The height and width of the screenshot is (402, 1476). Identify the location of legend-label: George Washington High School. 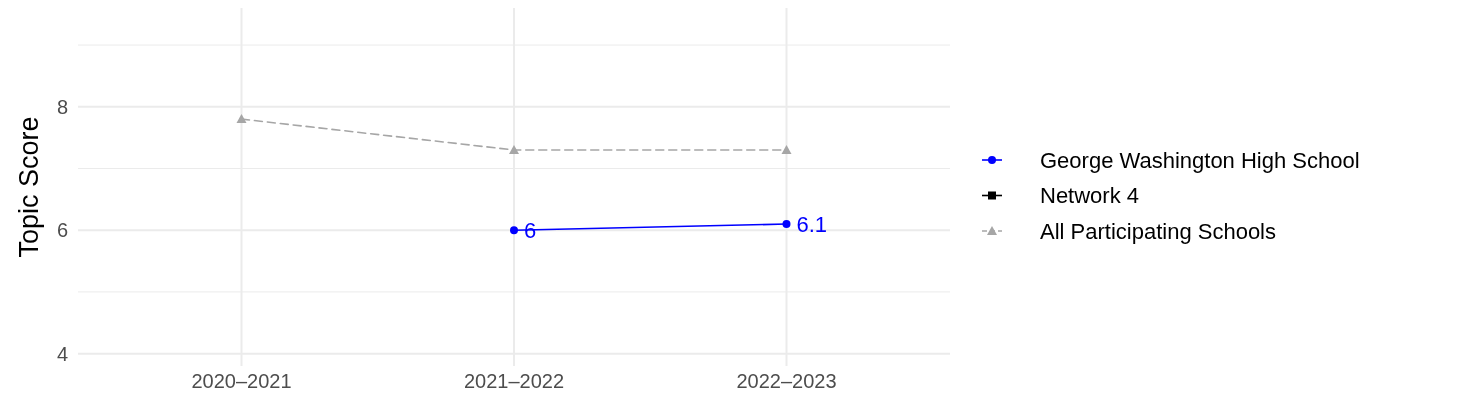
(1200, 160).